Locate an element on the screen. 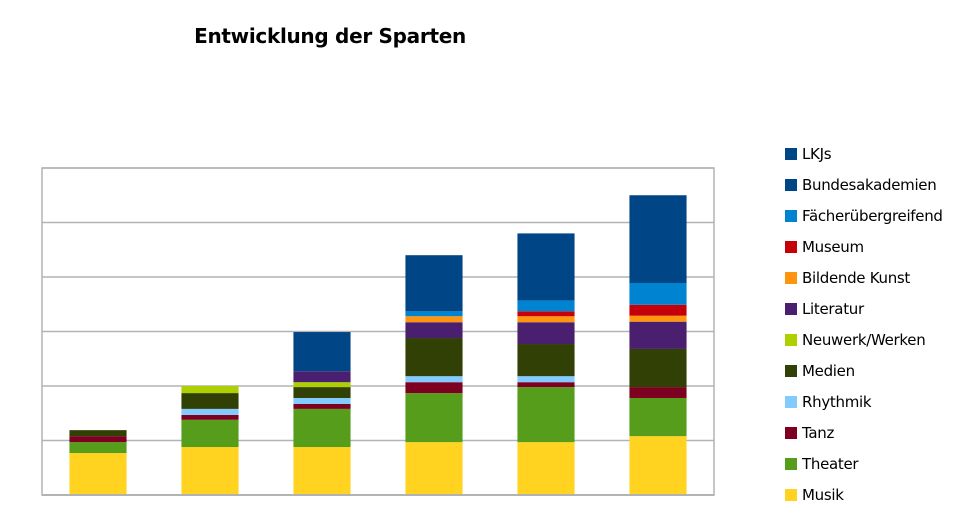 This screenshot has width=980, height=525. legend-item: Musik is located at coordinates (864, 494).